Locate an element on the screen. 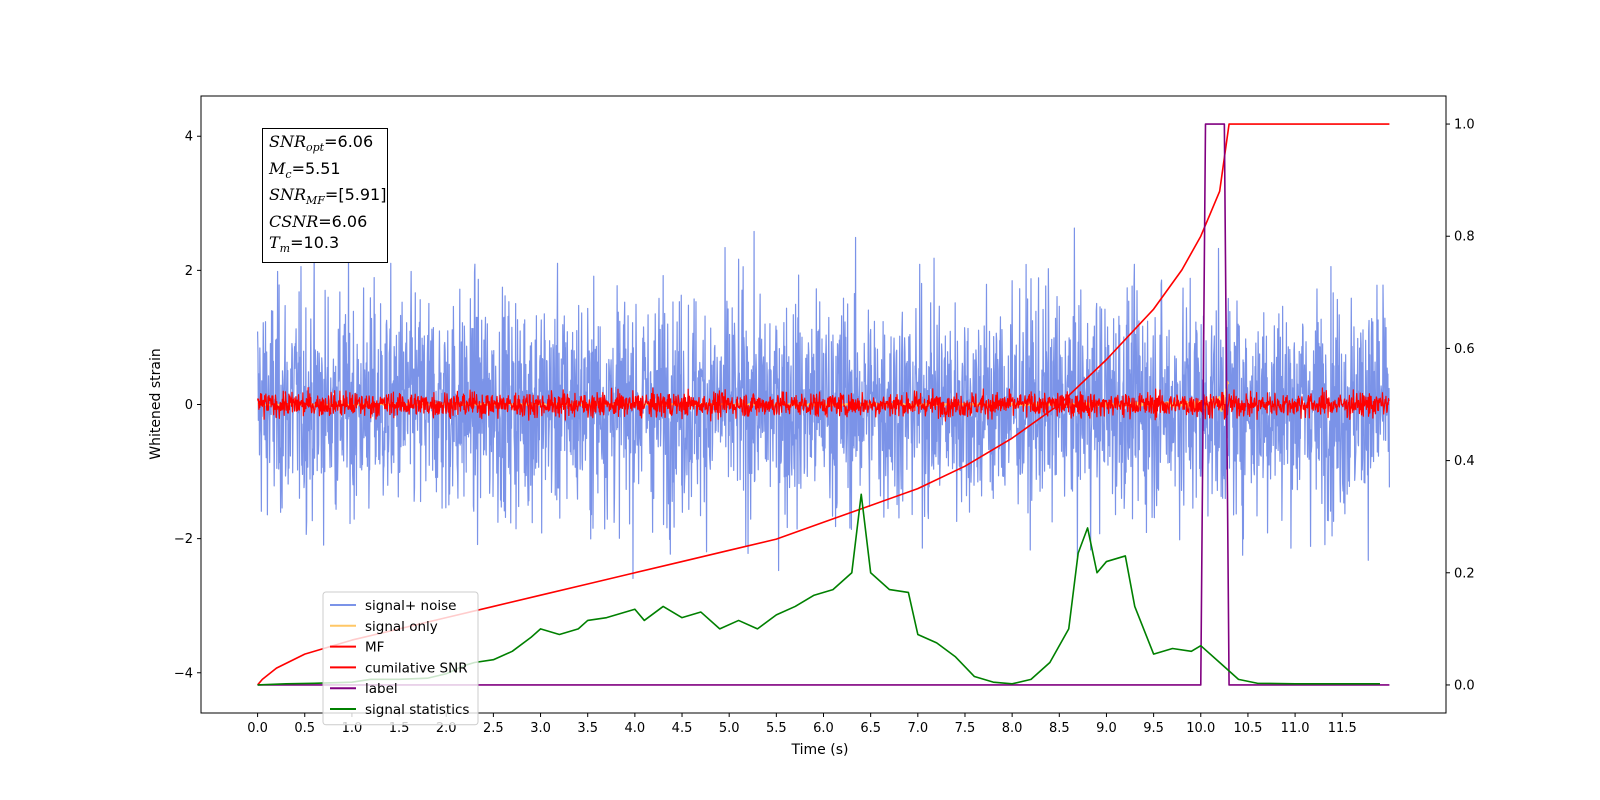 The height and width of the screenshot is (800, 1600). legend-label: cumilative SNR is located at coordinates (416, 668).